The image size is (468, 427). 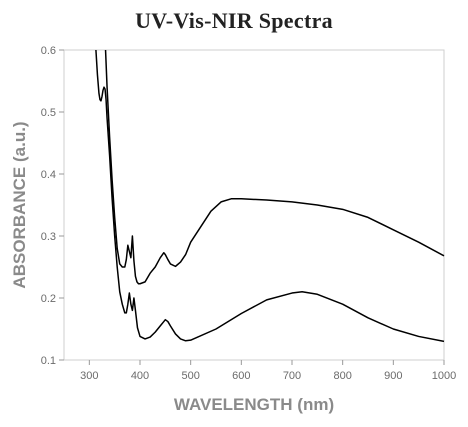 I want to click on x-tick-label: 500, so click(x=190, y=376).